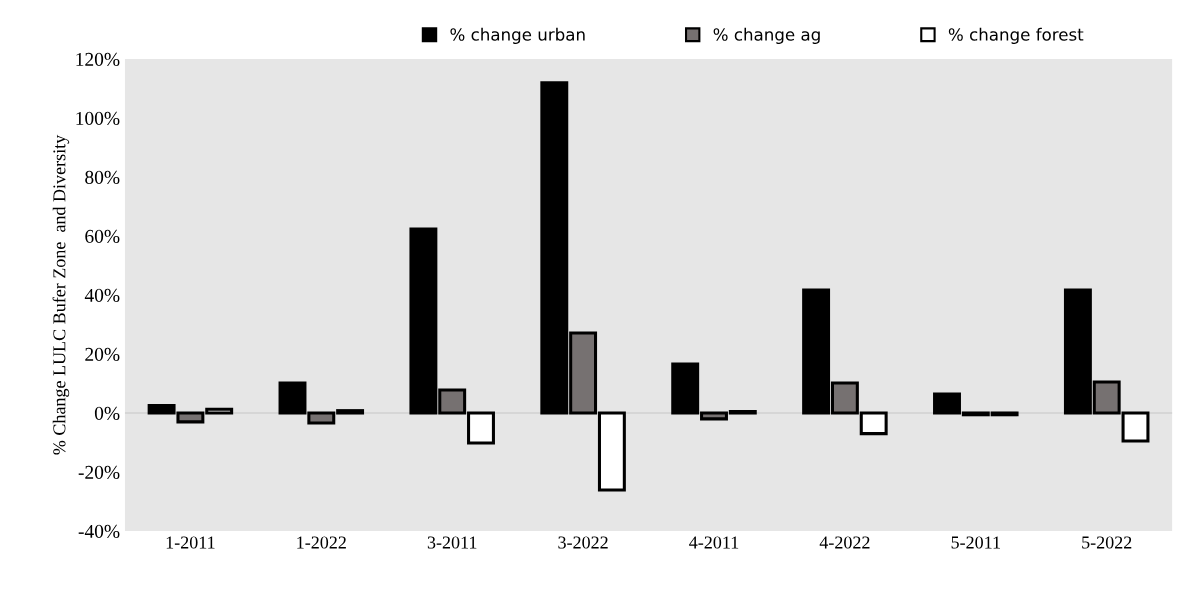 The height and width of the screenshot is (590, 1190). I want to click on legend-label: % change forest, so click(1016, 35).